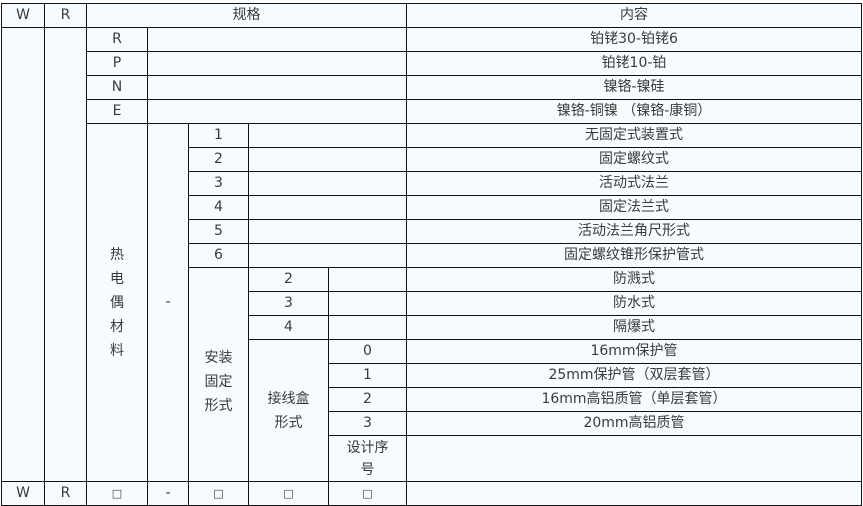 Image resolution: width=863 pixels, height=506 pixels. I want to click on protection-code: 3, so click(288, 303).